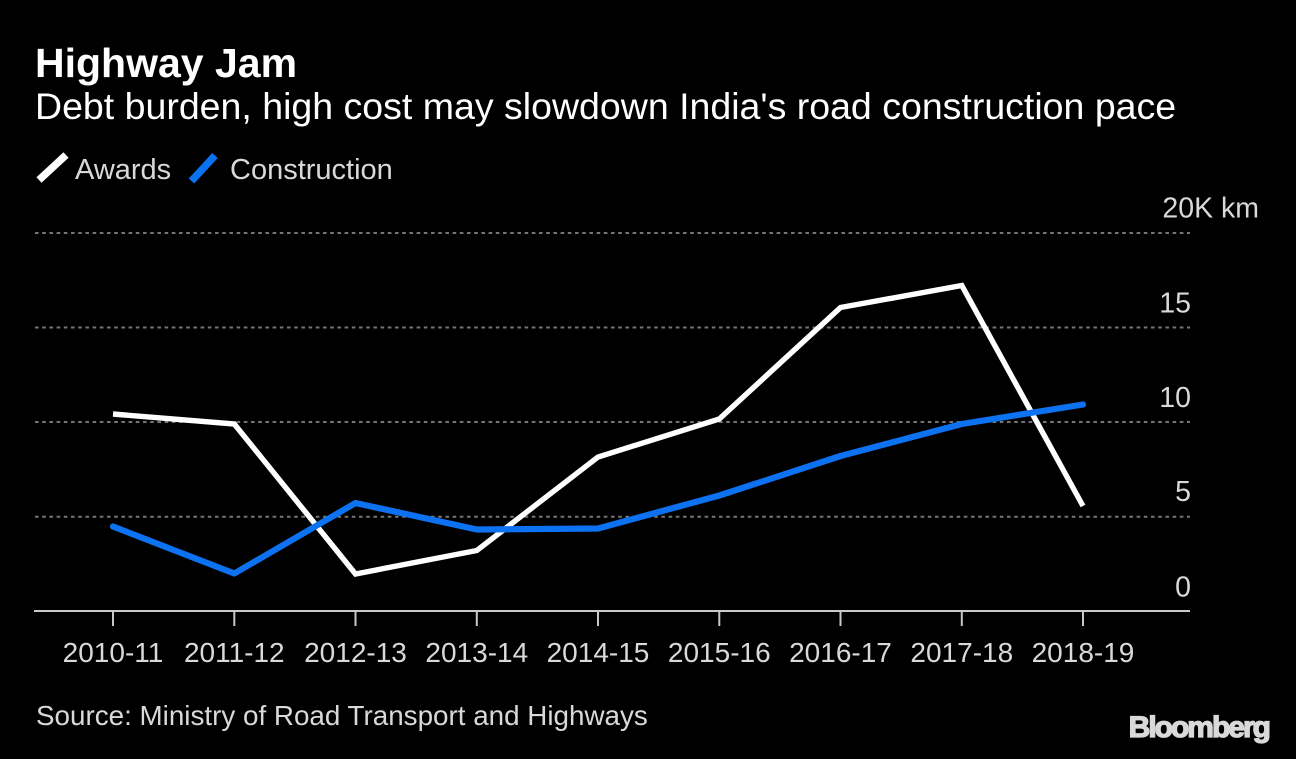  What do you see at coordinates (166, 63) in the screenshot?
I see `svg-text: Highway Jam` at bounding box center [166, 63].